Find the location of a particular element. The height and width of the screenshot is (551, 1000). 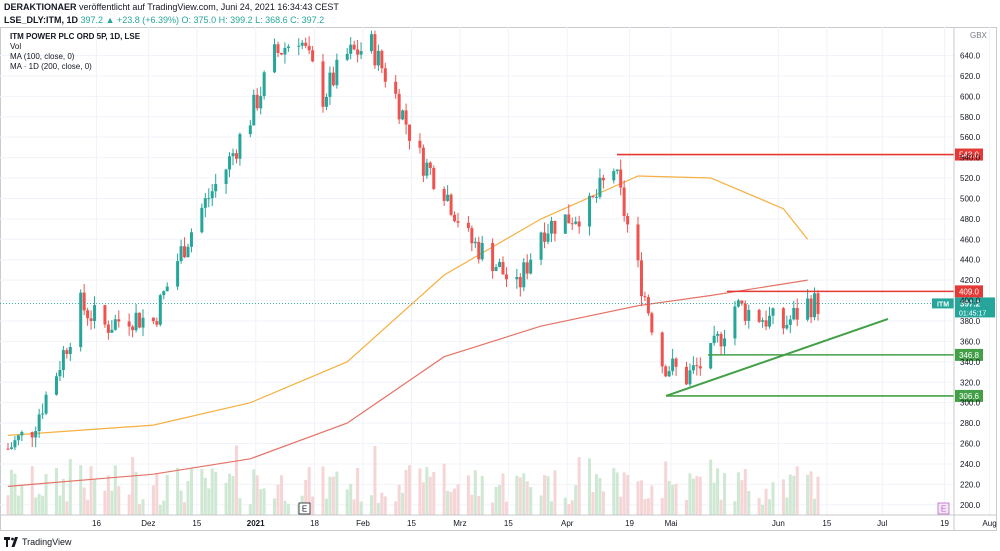

earnings-marker-box is located at coordinates (304, 508).